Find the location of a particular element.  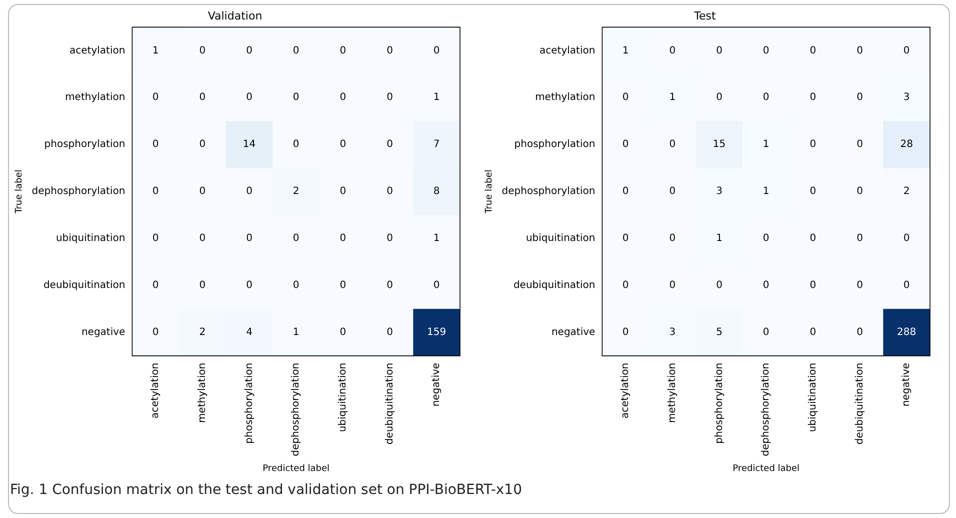

x-tick-label: negative is located at coordinates (906, 384).